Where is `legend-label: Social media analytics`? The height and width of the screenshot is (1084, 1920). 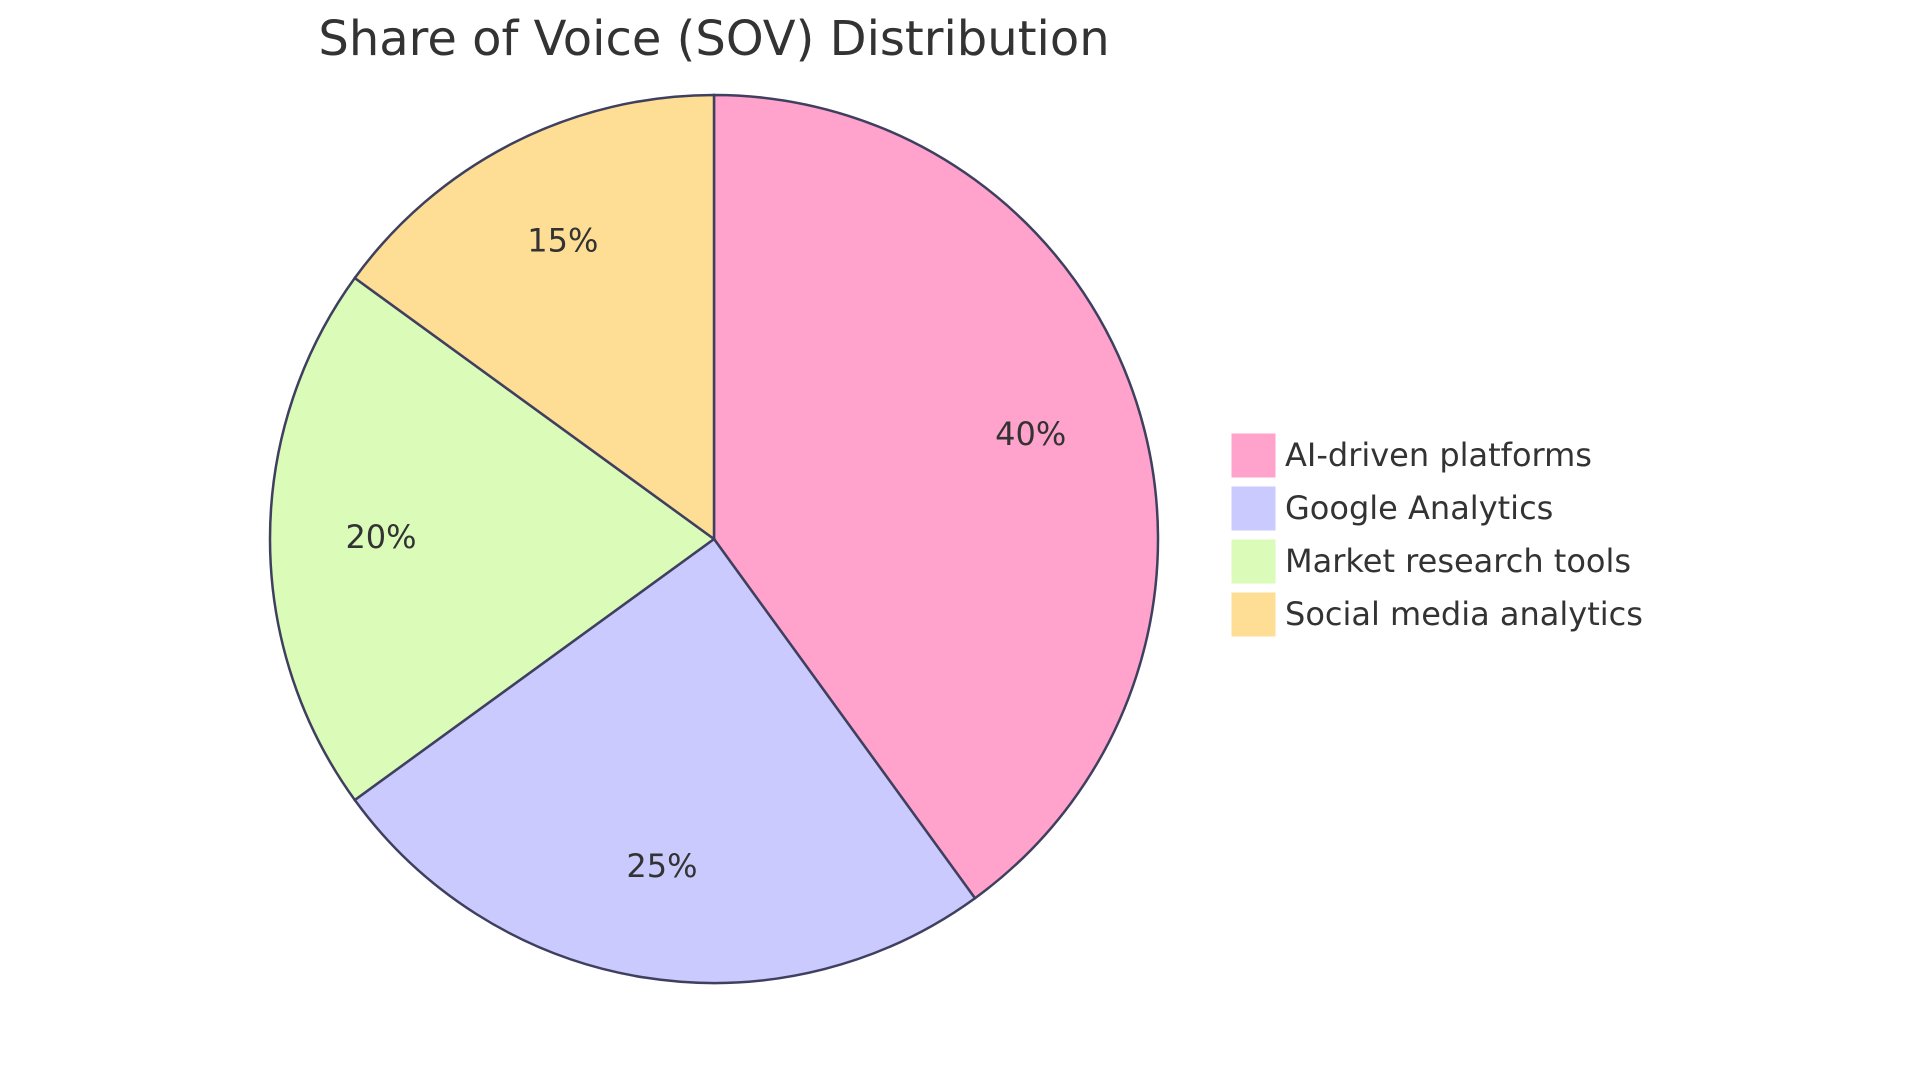
legend-label: Social media analytics is located at coordinates (1464, 614).